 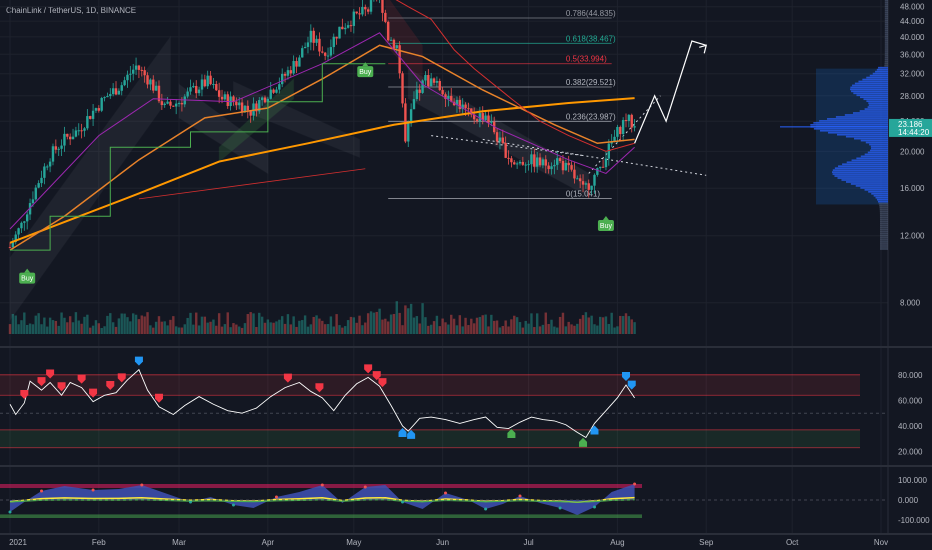 I want to click on time-tick-label: Aug, so click(x=617, y=542).